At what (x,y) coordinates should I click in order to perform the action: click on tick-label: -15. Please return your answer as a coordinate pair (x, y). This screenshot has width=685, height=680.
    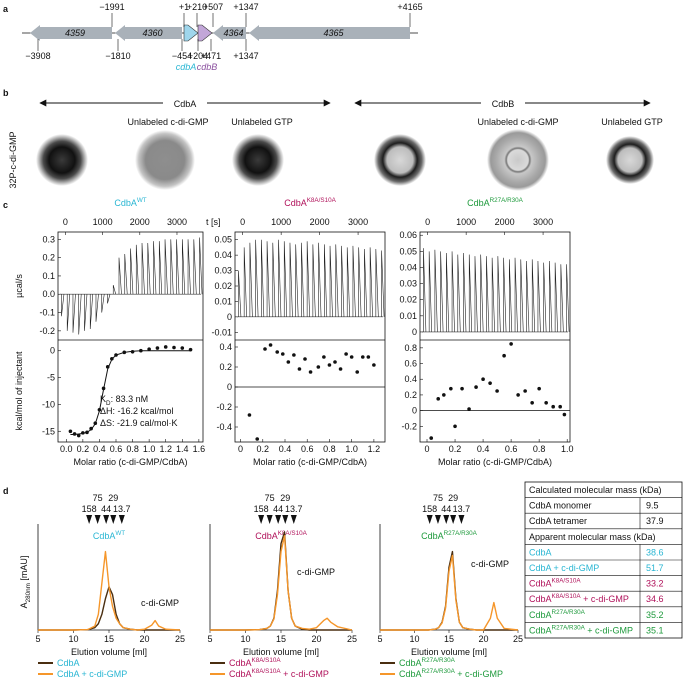
    Looking at the image, I should click on (48, 431).